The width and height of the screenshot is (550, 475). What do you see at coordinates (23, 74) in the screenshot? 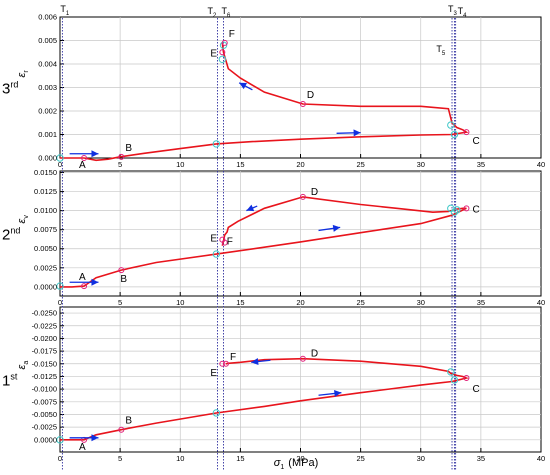
I see `y-axis-label: εr` at bounding box center [23, 74].